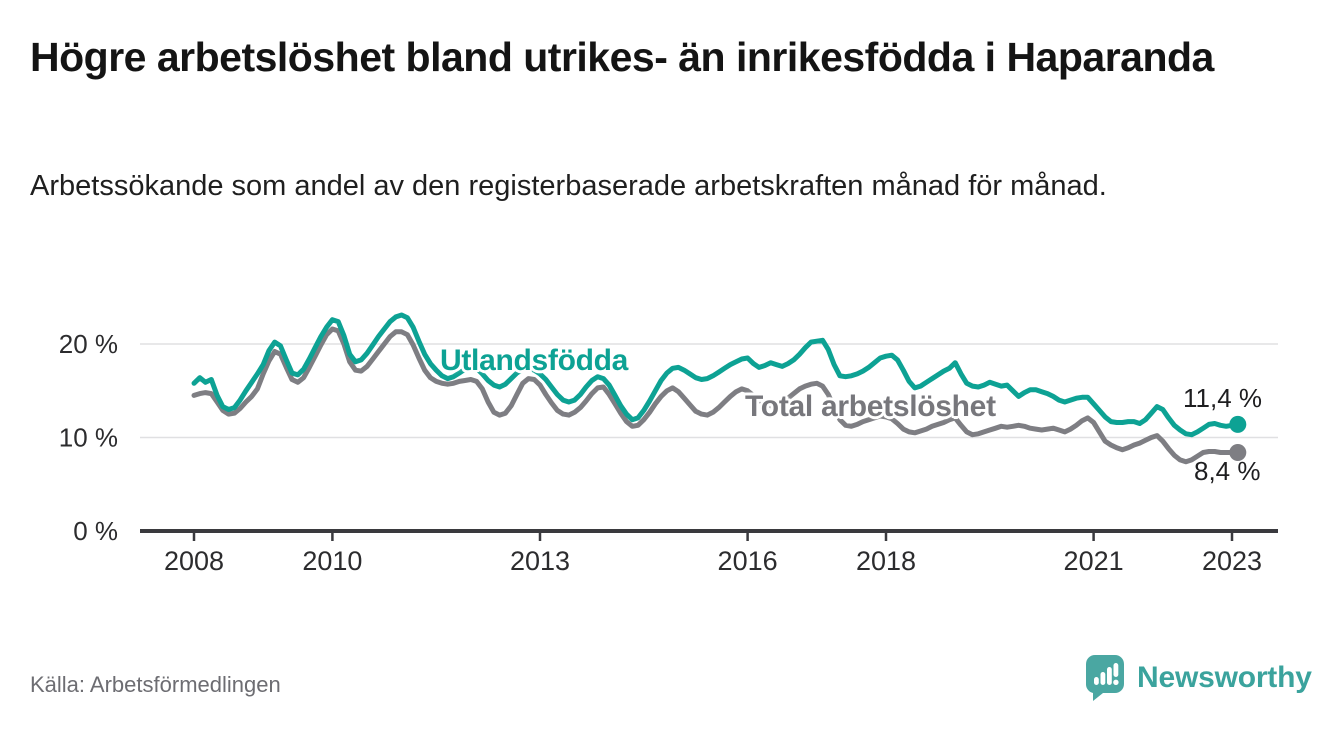  Describe the element at coordinates (1224, 677) in the screenshot. I see `newsworthy-wordmark: Newsworthy` at that location.